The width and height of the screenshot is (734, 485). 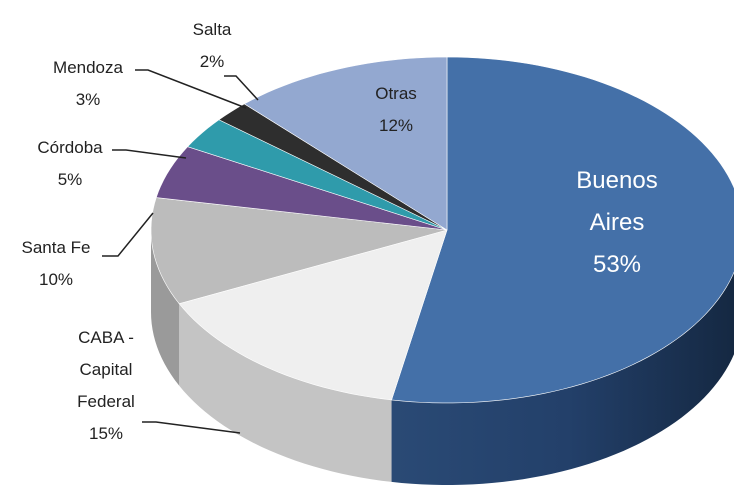 I want to click on category-label: Otras, so click(x=396, y=93).